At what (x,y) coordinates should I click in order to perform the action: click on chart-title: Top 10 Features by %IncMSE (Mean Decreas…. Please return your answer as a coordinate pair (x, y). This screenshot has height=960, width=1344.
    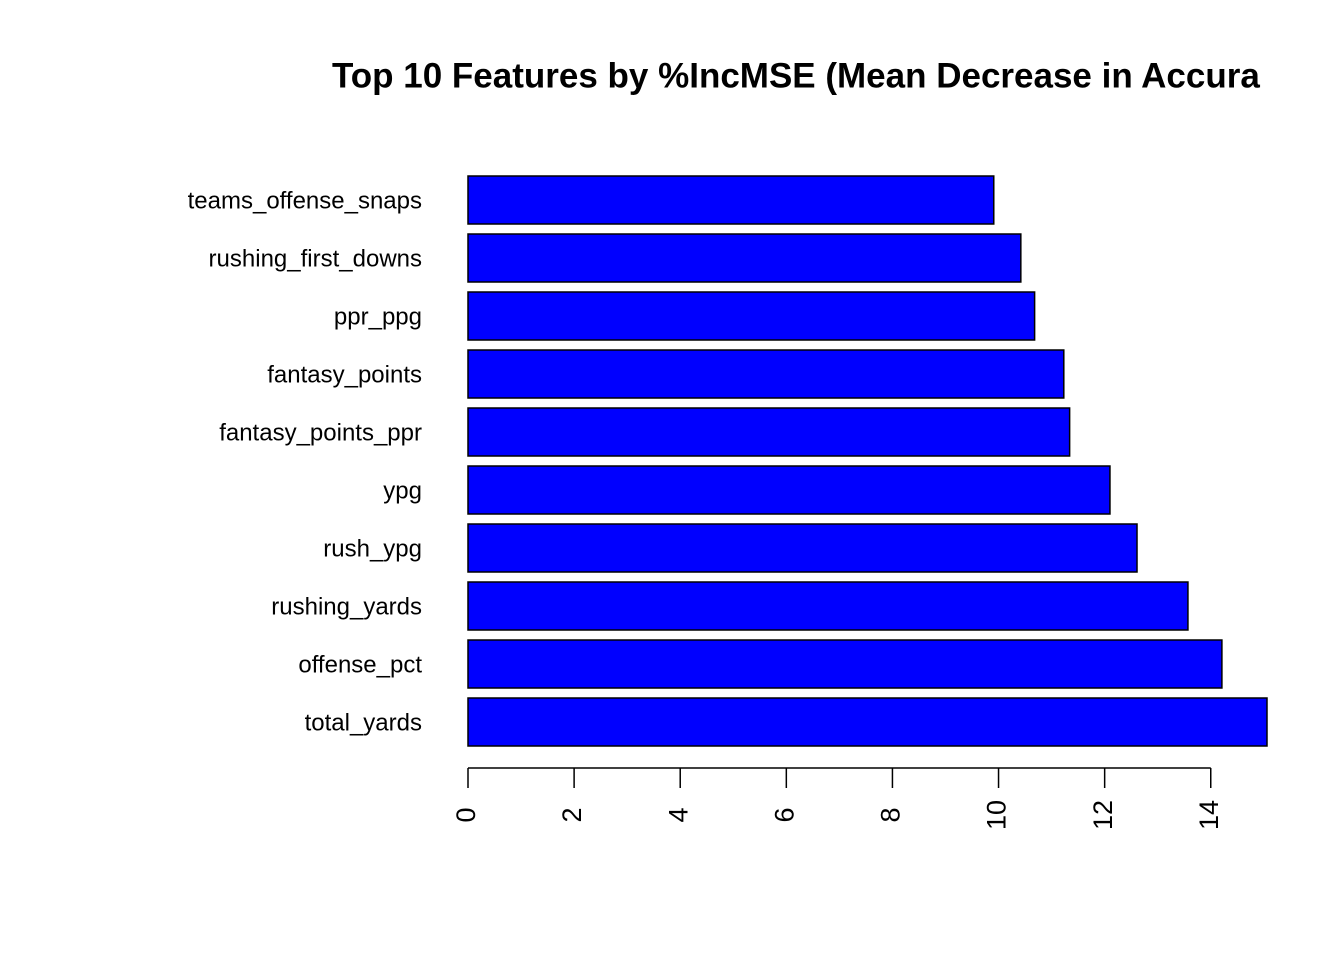
    Looking at the image, I should click on (796, 75).